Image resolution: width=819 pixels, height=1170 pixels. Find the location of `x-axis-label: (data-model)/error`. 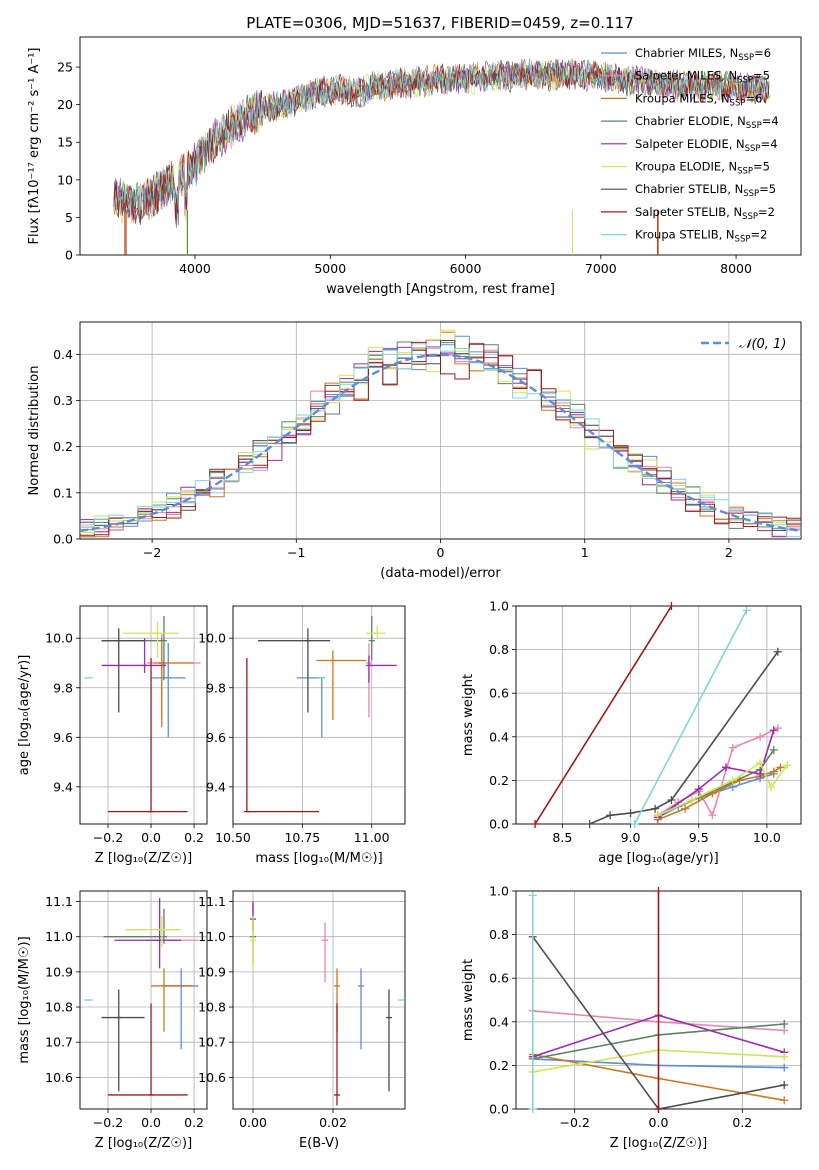

x-axis-label: (data-model)/error is located at coordinates (440, 573).